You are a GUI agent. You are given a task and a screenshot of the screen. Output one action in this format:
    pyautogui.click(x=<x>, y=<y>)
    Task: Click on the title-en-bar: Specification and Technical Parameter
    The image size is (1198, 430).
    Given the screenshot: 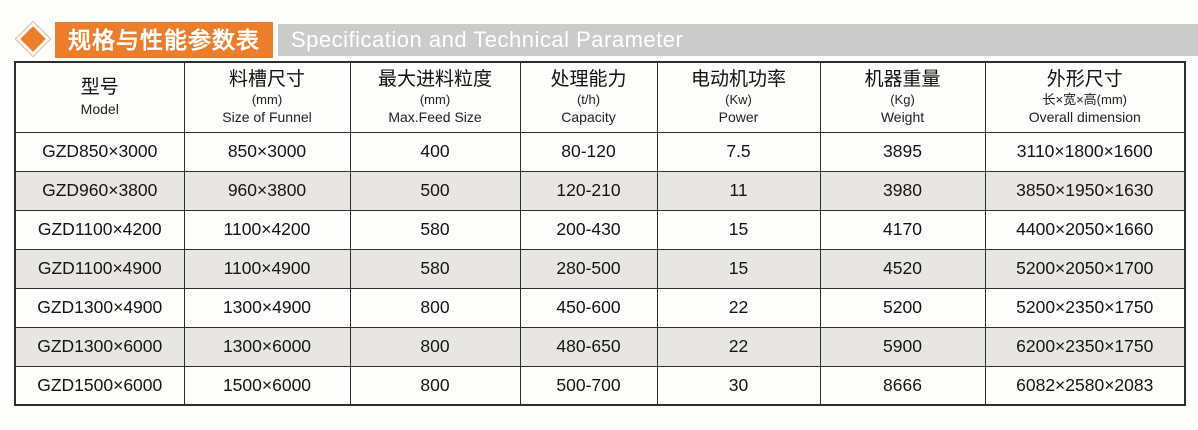 What is the action you would take?
    pyautogui.click(x=738, y=40)
    